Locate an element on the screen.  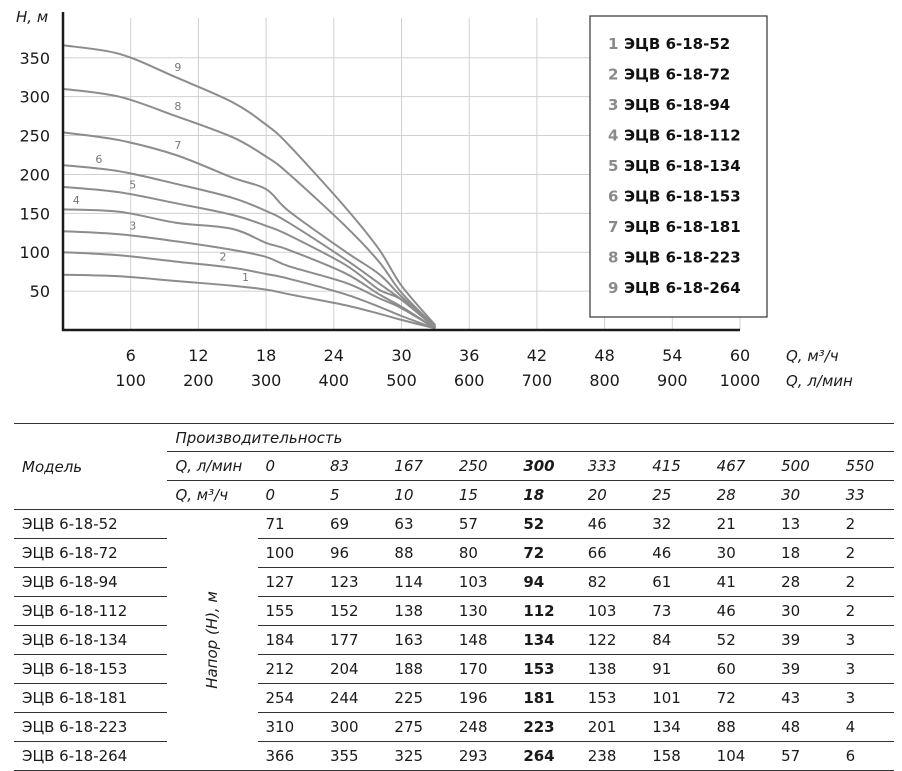
table-cell: 122 is located at coordinates (602, 640).